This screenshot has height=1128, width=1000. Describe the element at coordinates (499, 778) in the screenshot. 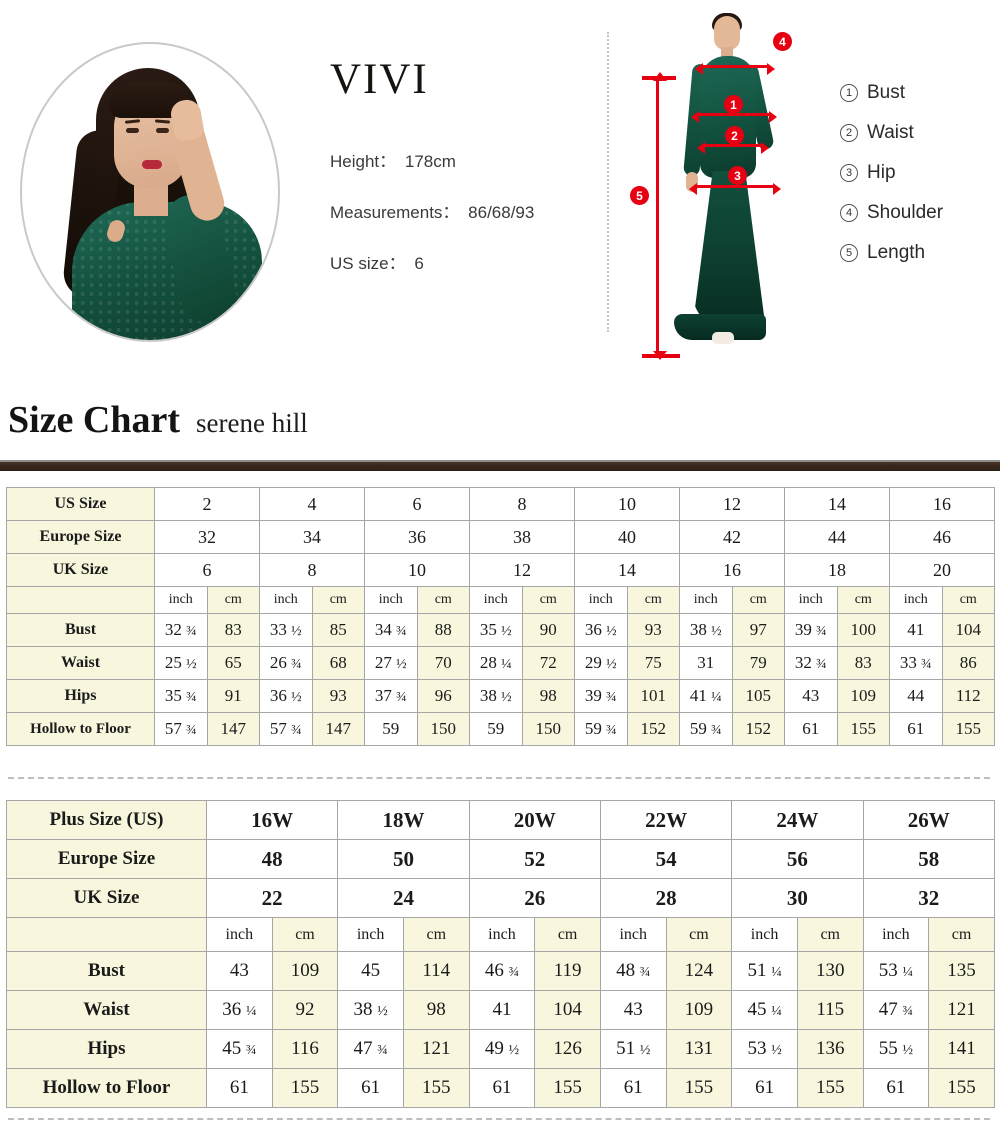

I see `table-divider-dashed` at that location.